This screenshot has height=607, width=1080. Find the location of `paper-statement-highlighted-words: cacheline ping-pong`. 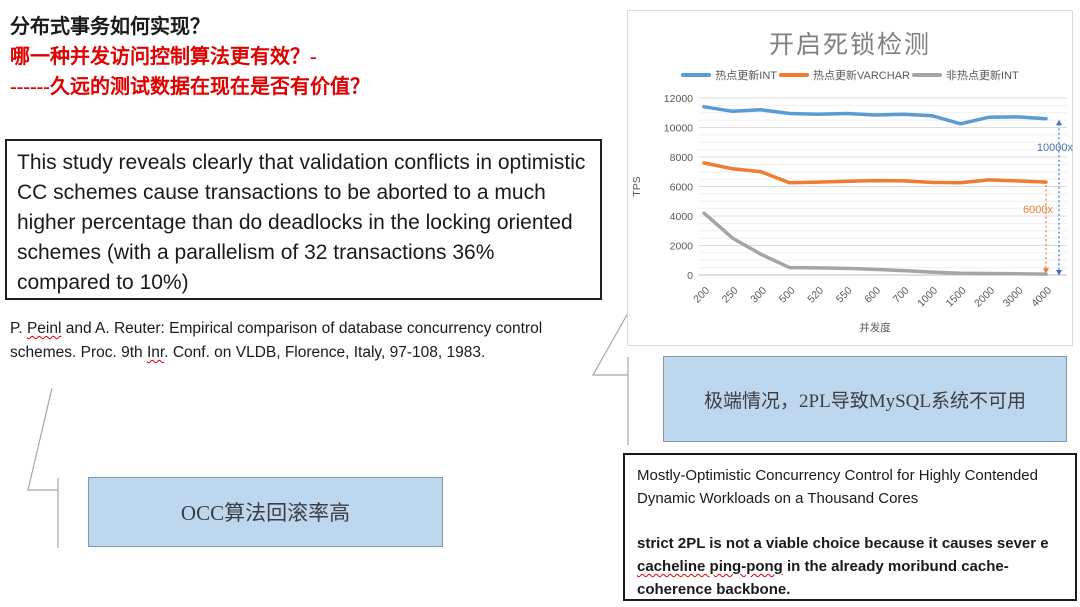

paper-statement-highlighted-words: cacheline ping-pong is located at coordinates (710, 566).